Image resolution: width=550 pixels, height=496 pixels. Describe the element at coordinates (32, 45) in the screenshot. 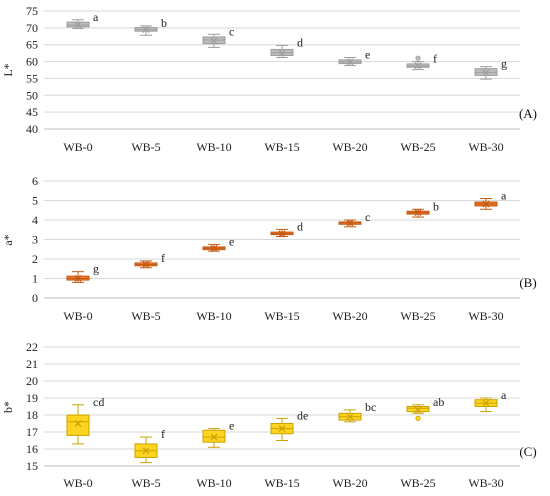

I see `y-tick-label: 65` at that location.